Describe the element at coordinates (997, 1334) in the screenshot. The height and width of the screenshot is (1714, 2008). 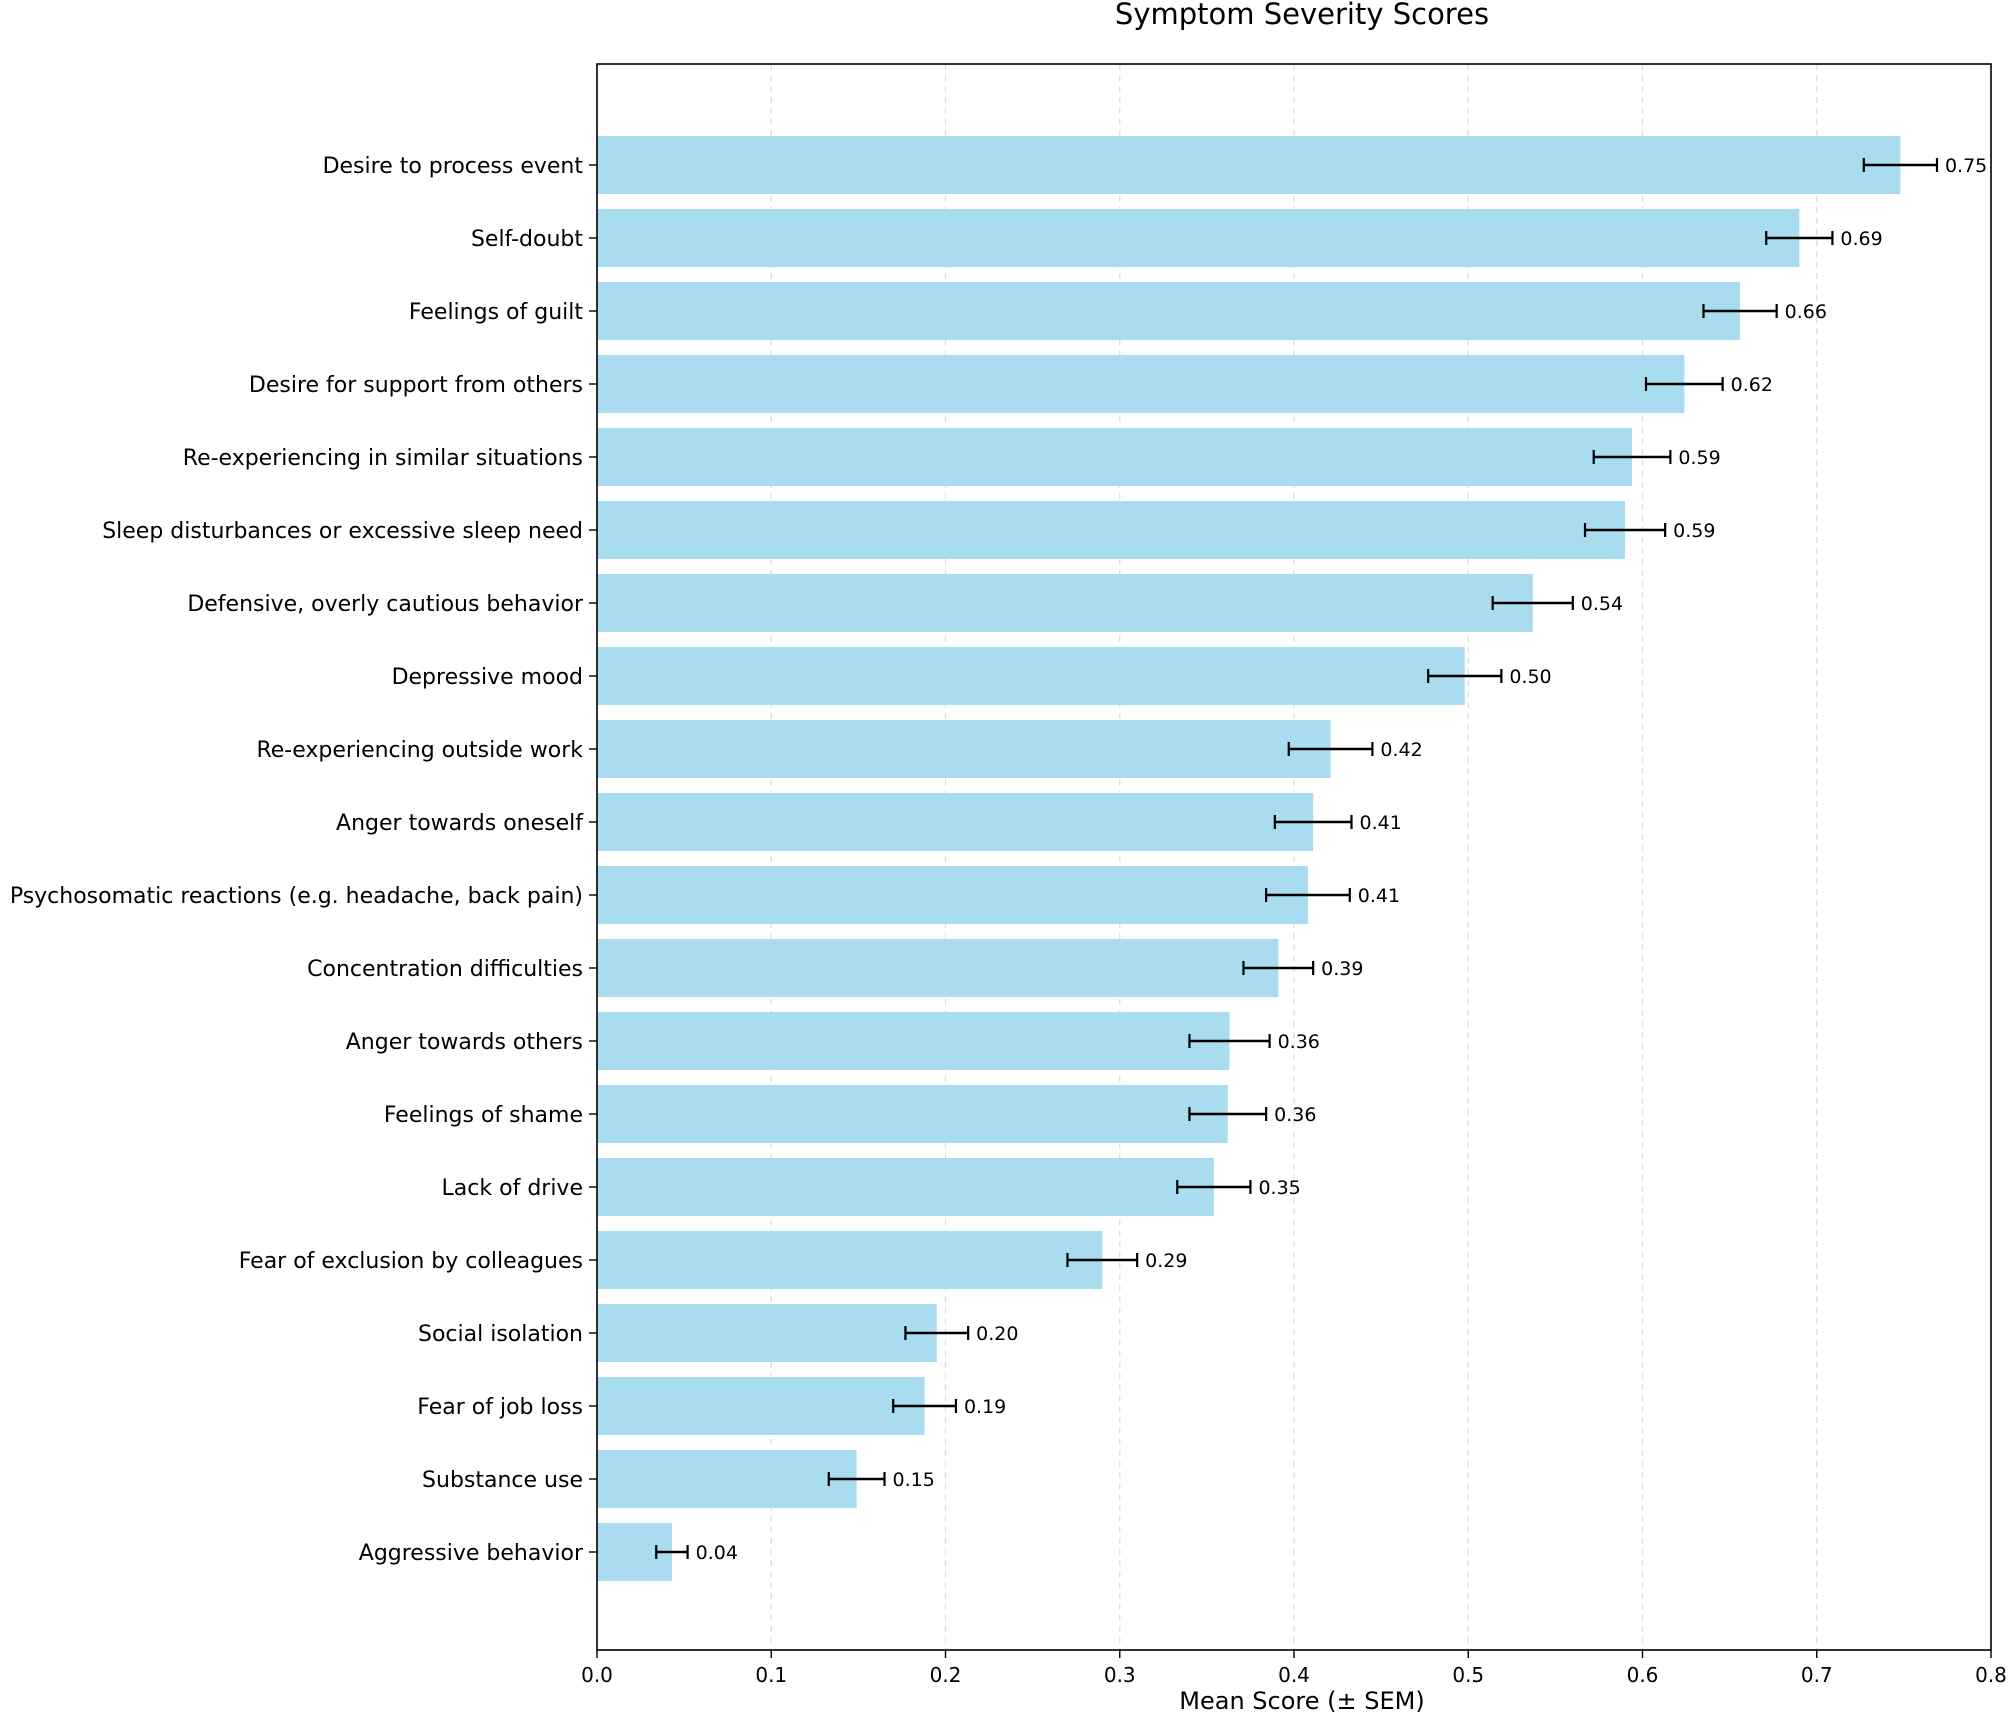
I see `value-label: 0.20` at that location.